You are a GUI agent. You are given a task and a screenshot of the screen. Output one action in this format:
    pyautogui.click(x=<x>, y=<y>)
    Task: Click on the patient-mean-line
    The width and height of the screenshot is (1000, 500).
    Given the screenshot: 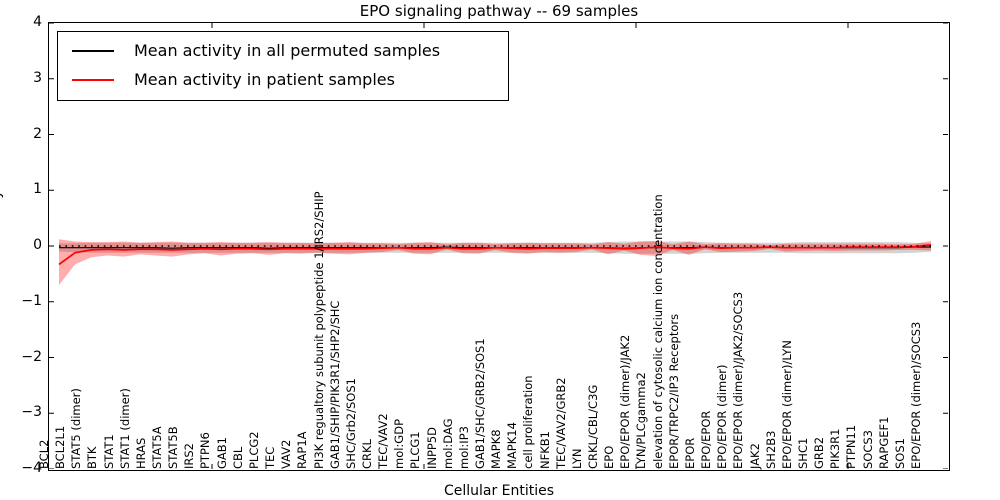 What is the action you would take?
    pyautogui.click(x=495, y=255)
    